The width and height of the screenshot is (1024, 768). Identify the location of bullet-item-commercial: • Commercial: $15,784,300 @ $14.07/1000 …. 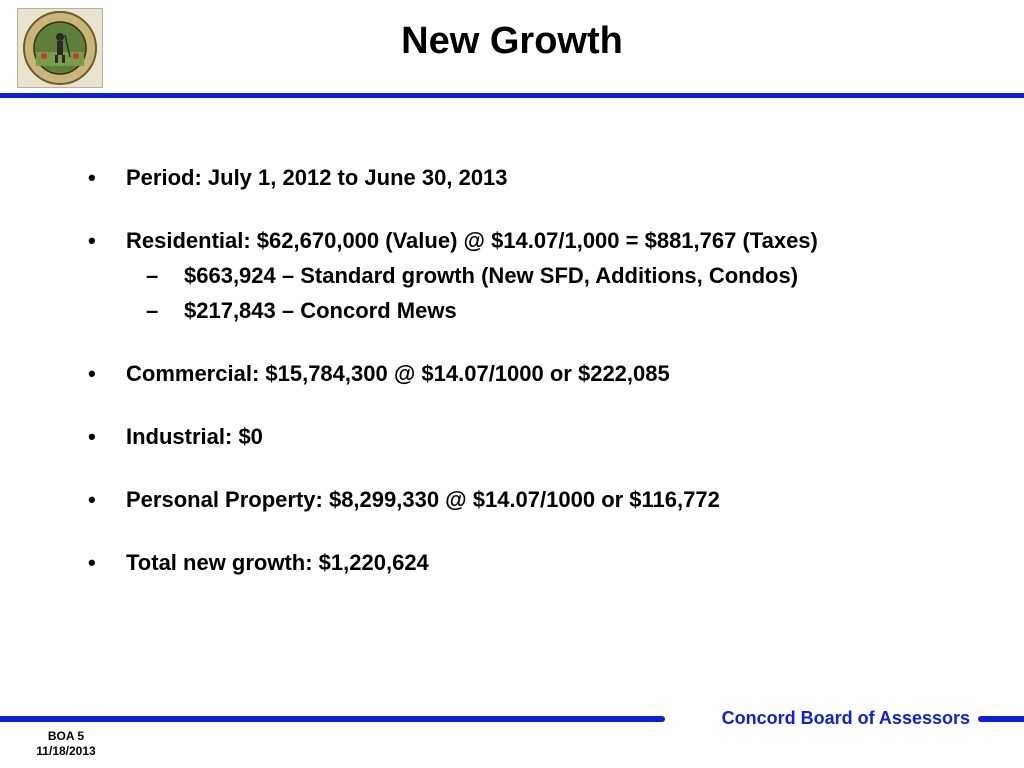
(548, 373).